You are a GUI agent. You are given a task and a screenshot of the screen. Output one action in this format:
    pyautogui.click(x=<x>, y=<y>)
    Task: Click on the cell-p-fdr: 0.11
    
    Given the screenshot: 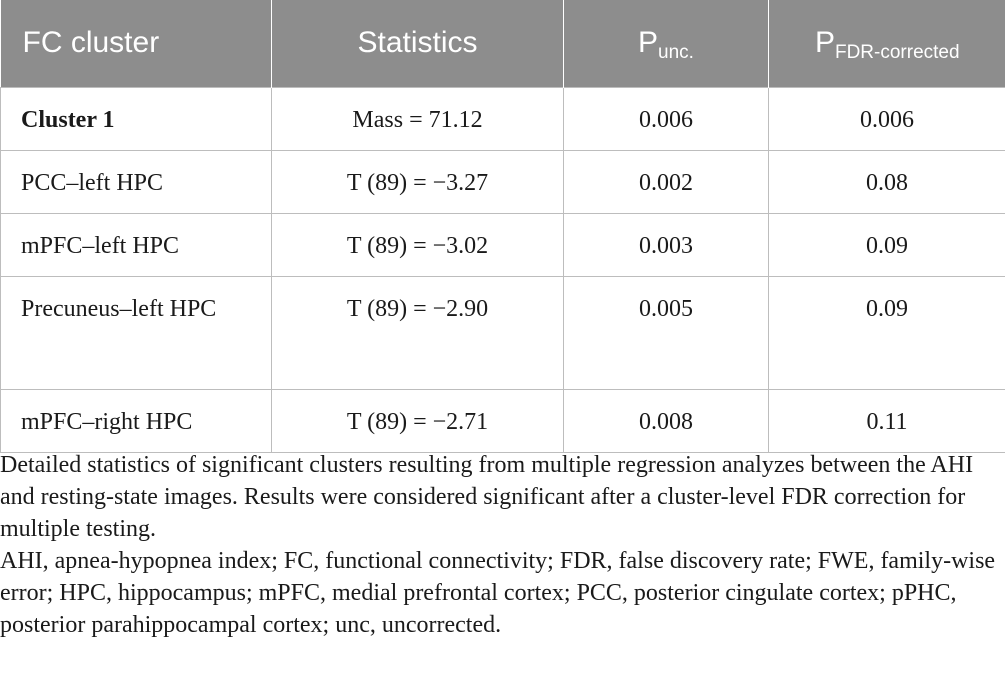 What is the action you would take?
    pyautogui.click(x=886, y=420)
    